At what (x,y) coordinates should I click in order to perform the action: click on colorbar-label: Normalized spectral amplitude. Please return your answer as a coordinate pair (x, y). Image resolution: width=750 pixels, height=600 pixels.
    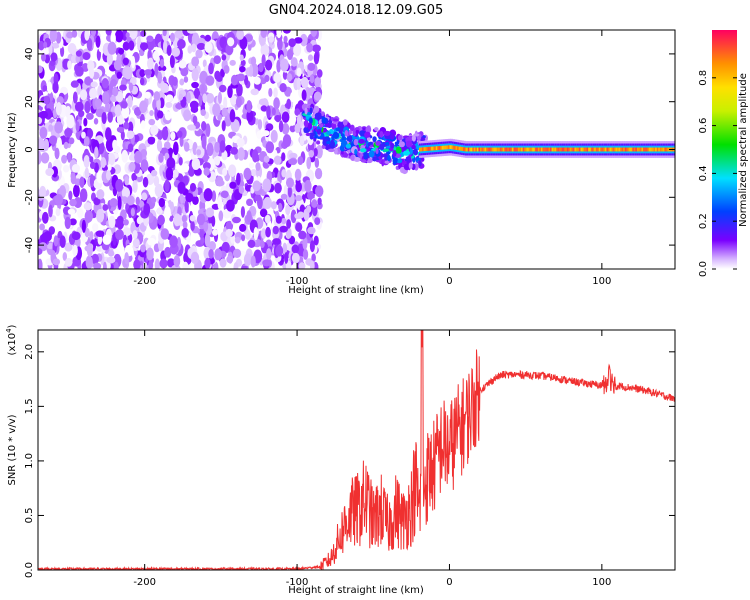
    Looking at the image, I should click on (743, 150).